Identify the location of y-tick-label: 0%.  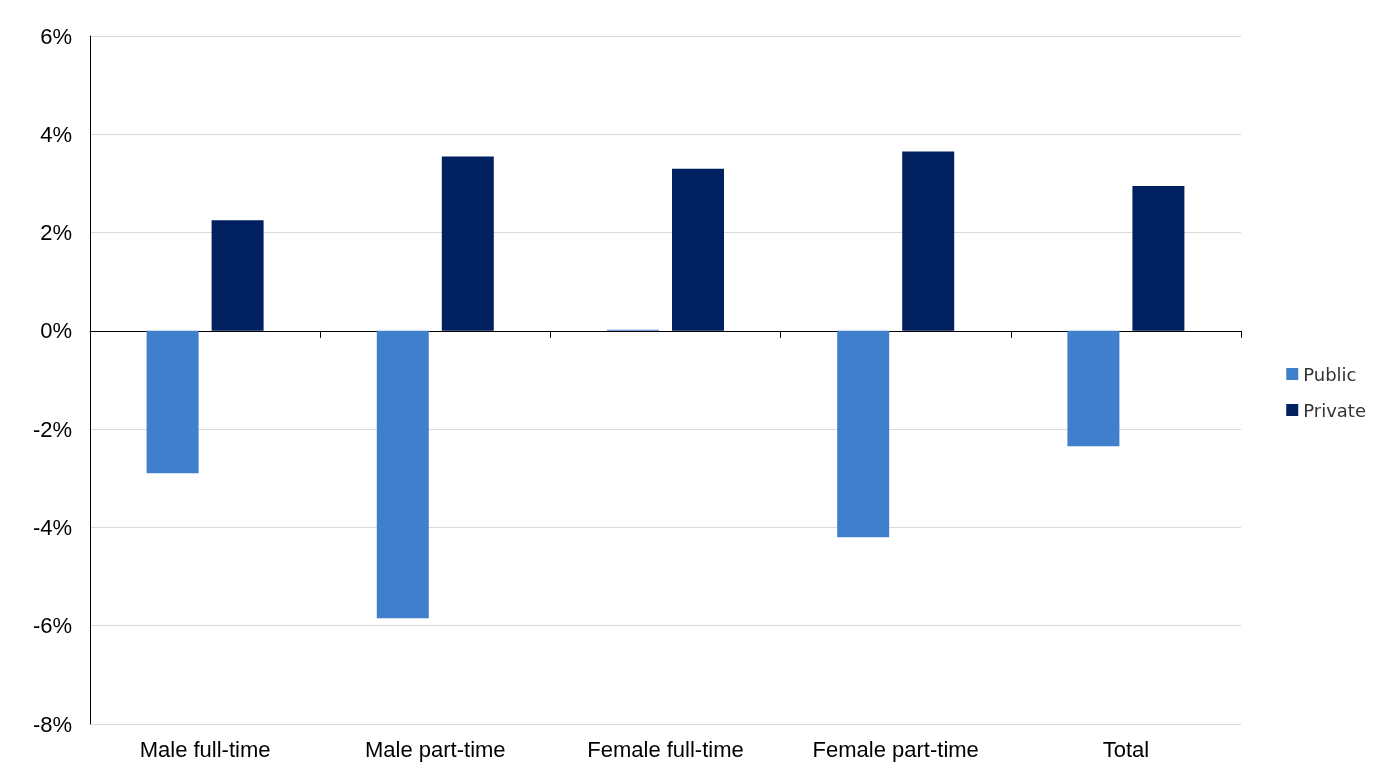
(56, 331).